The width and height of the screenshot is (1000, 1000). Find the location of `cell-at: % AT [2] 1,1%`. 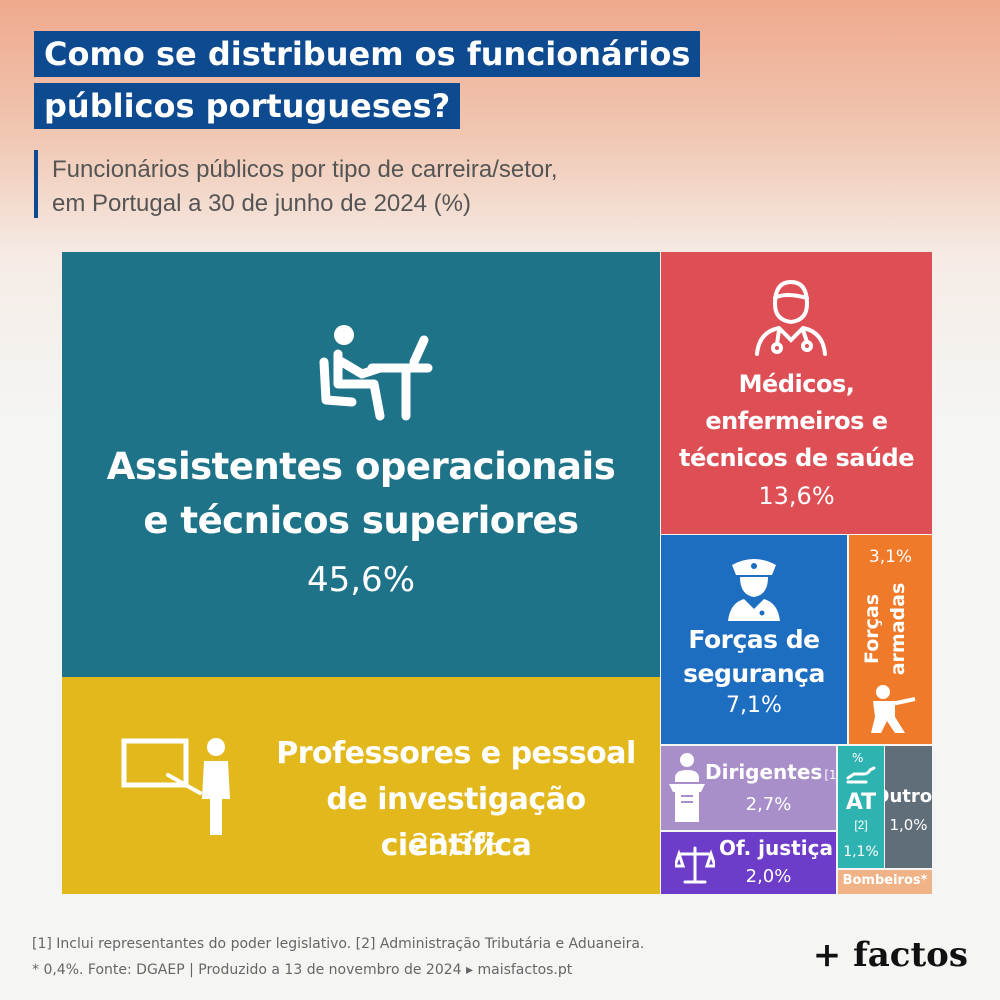

cell-at: % AT [2] 1,1% is located at coordinates (861, 807).